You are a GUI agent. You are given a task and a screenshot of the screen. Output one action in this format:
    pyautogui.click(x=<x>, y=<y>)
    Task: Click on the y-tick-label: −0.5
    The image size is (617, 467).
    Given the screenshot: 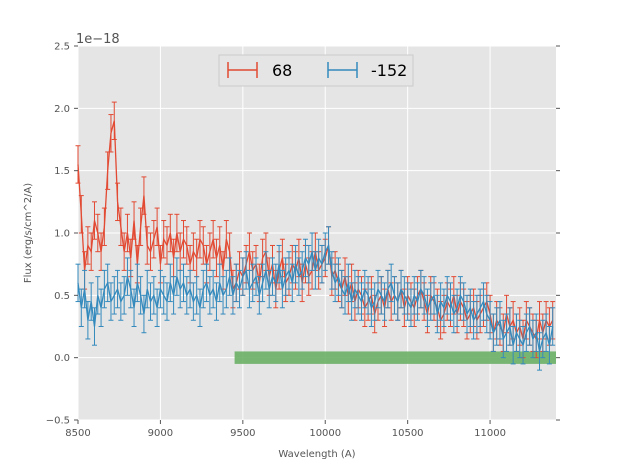 What is the action you would take?
    pyautogui.click(x=58, y=421)
    